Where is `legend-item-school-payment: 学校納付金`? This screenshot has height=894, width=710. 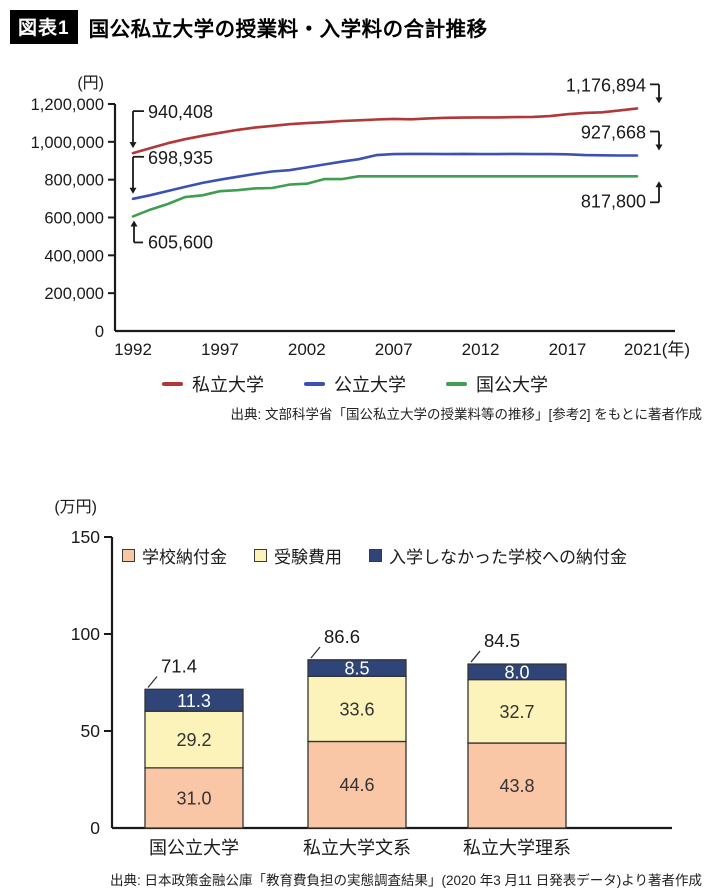
legend-item-school-payment: 学校納付金 is located at coordinates (174, 555).